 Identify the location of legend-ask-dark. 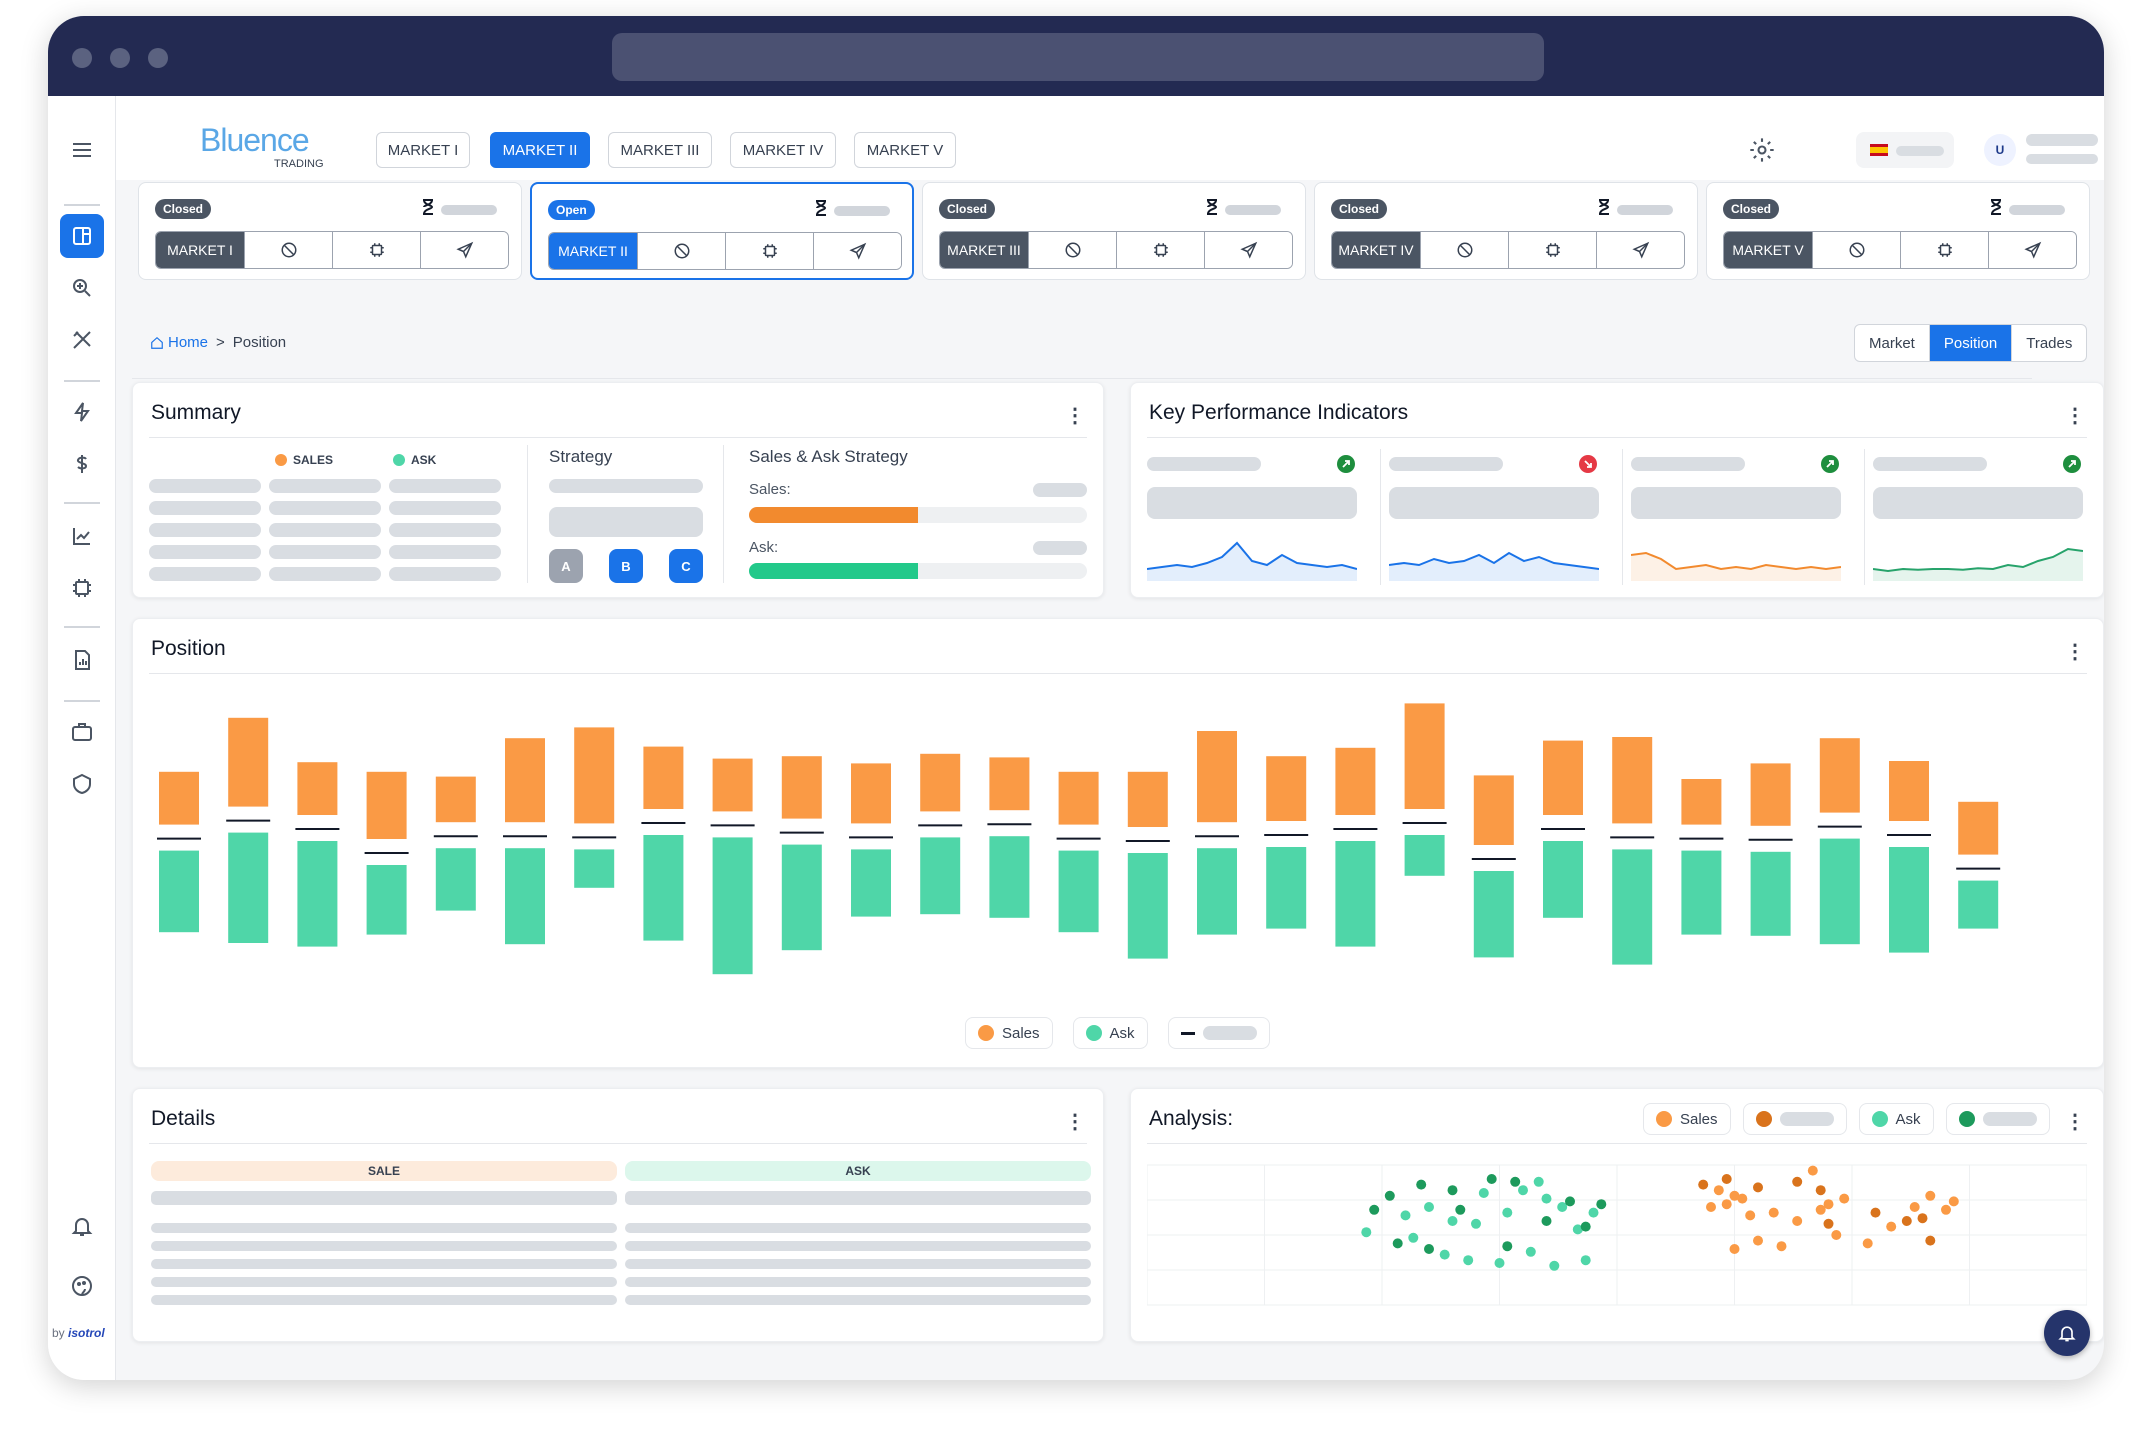
(1997, 1119).